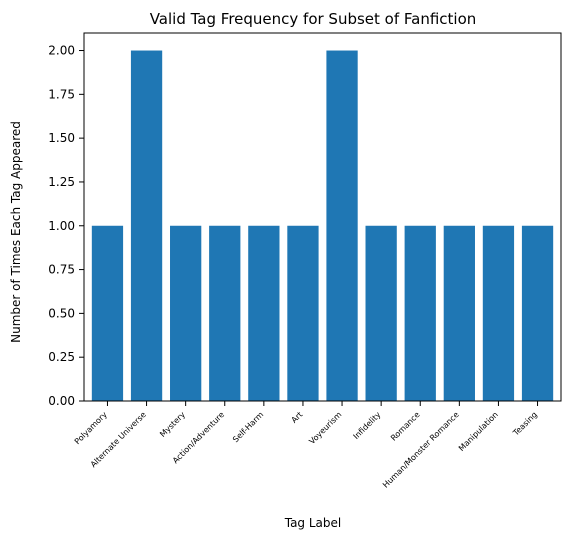  Describe the element at coordinates (61, 226) in the screenshot. I see `y-tick-label-4: 1.00` at that location.